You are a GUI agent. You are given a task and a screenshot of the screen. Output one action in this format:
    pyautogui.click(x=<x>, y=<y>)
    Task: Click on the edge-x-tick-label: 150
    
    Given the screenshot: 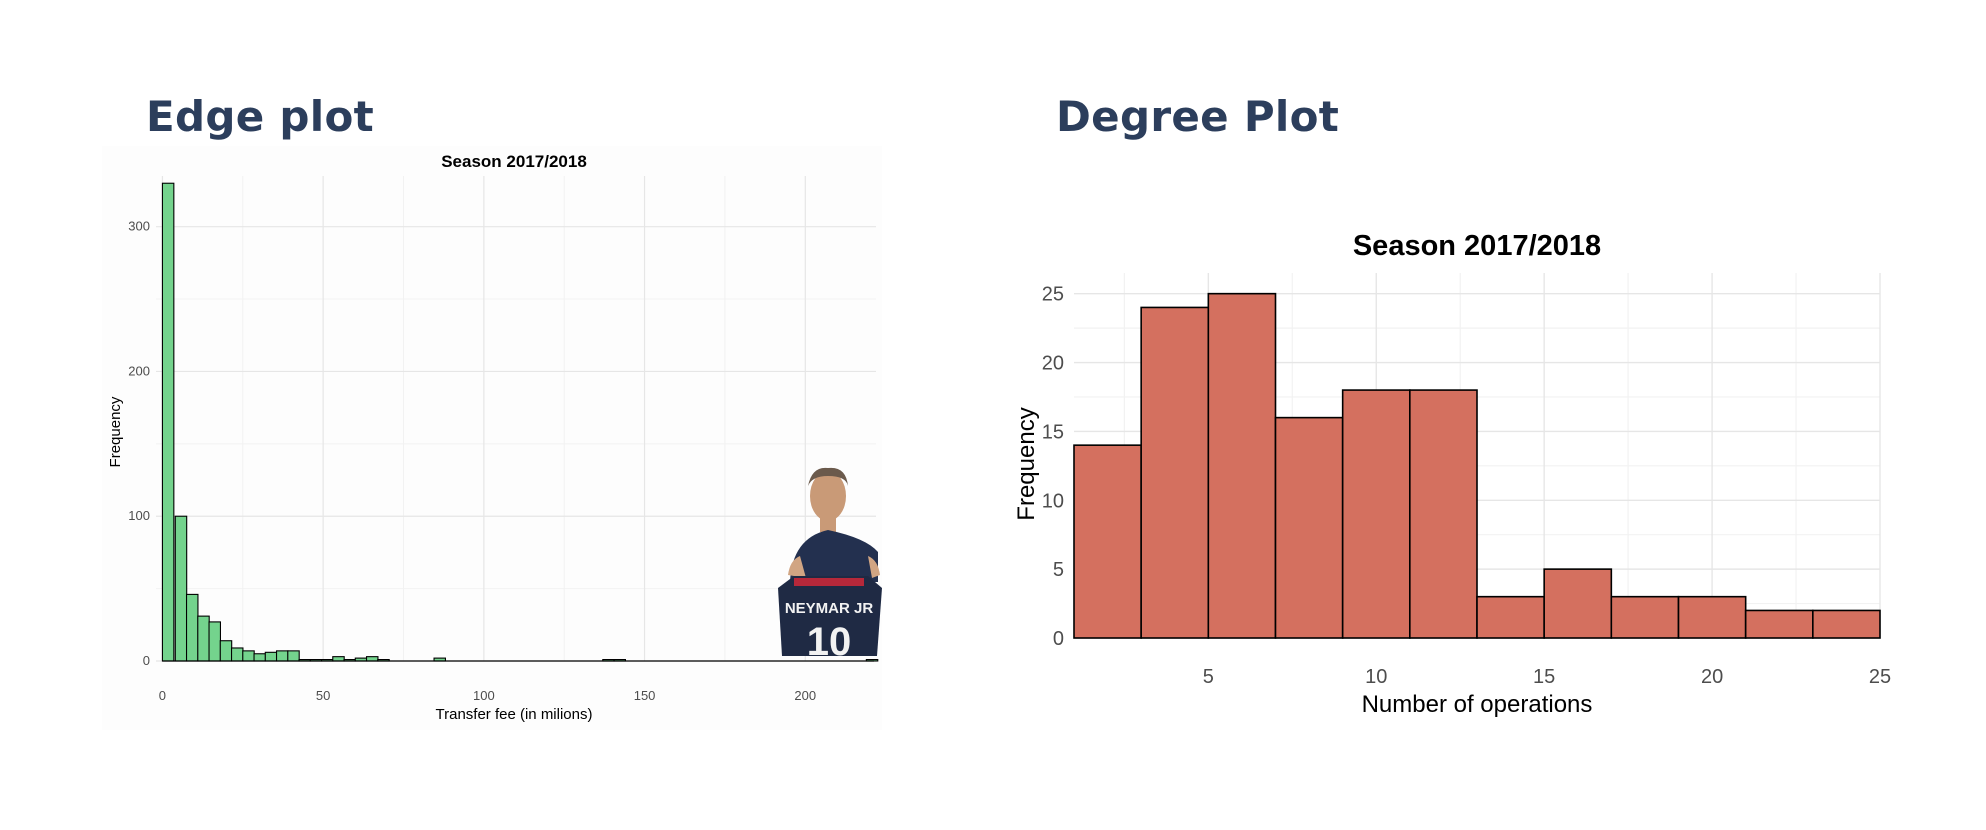 What is the action you would take?
    pyautogui.click(x=645, y=695)
    